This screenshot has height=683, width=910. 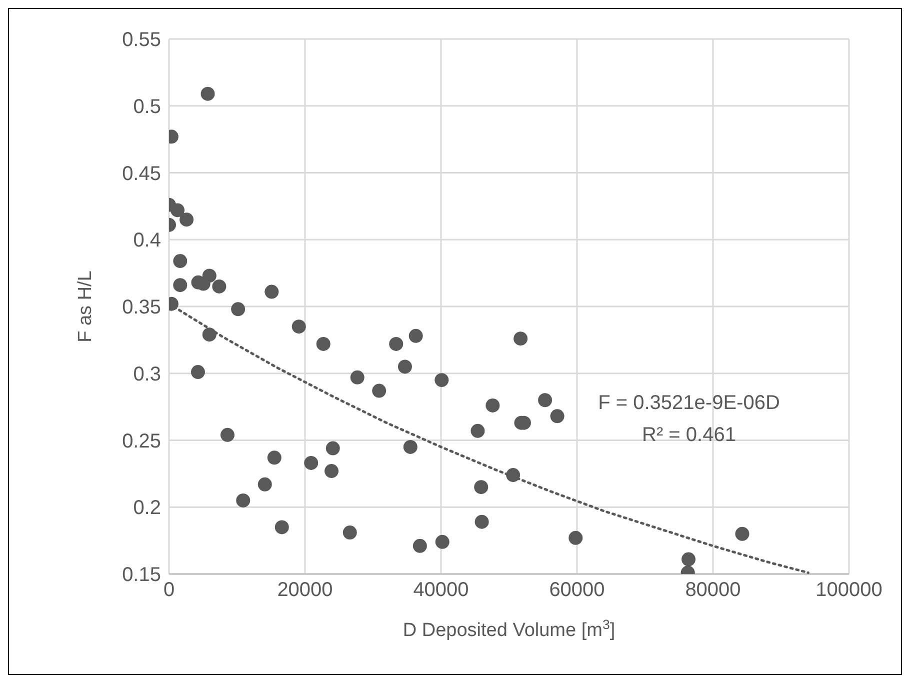 What do you see at coordinates (147, 508) in the screenshot?
I see `y-tick-label: 0.2` at bounding box center [147, 508].